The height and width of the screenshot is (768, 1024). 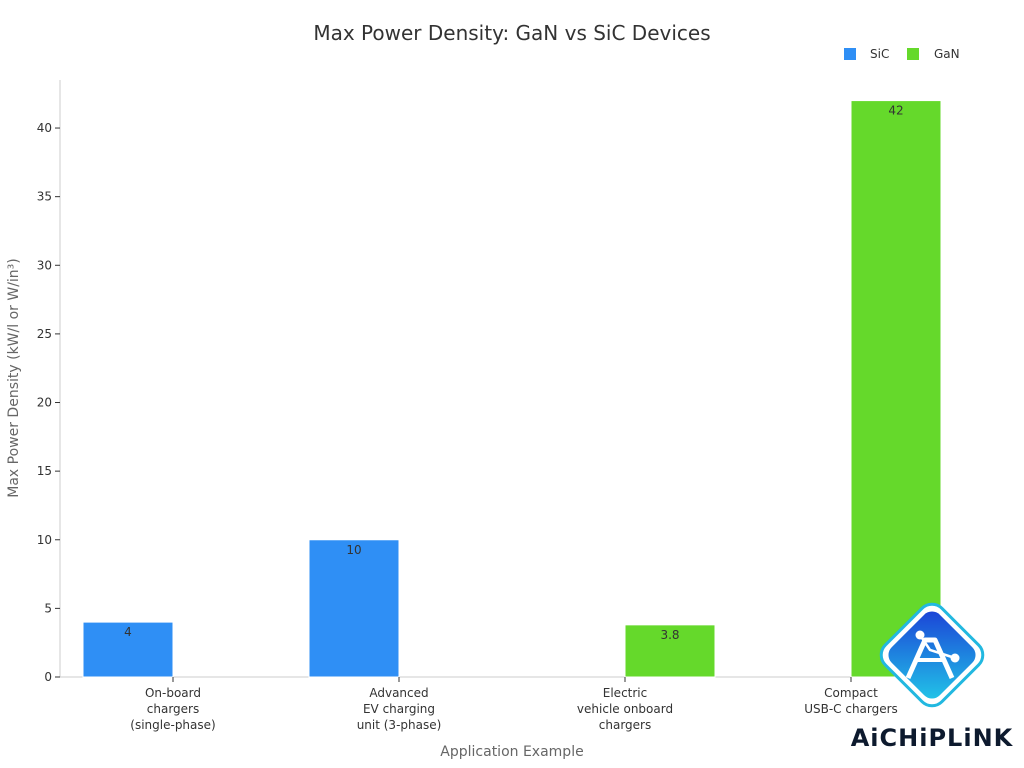 I want to click on legend-swatch-gan, so click(x=913, y=54).